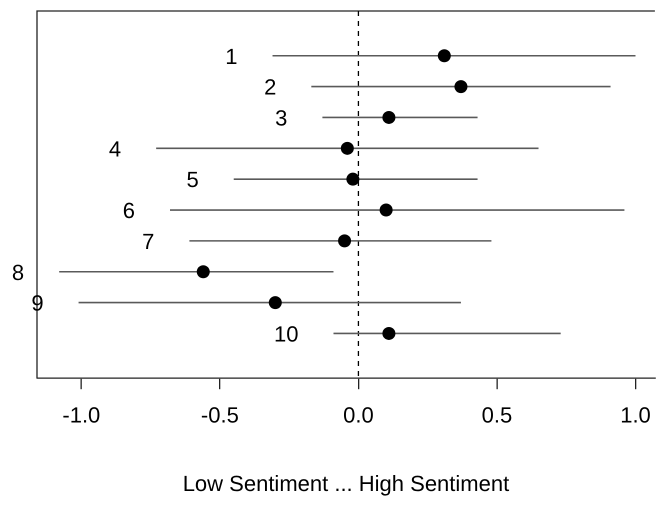 The height and width of the screenshot is (508, 665). Describe the element at coordinates (497, 415) in the screenshot. I see `x-tick-label: 0.5` at that location.